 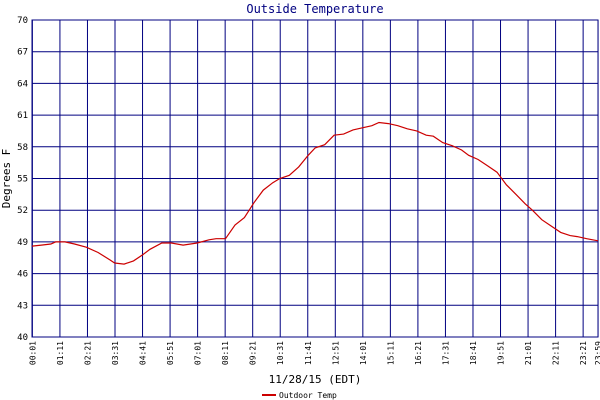 What do you see at coordinates (143, 353) in the screenshot?
I see `x-tick-label: 04:41` at bounding box center [143, 353].